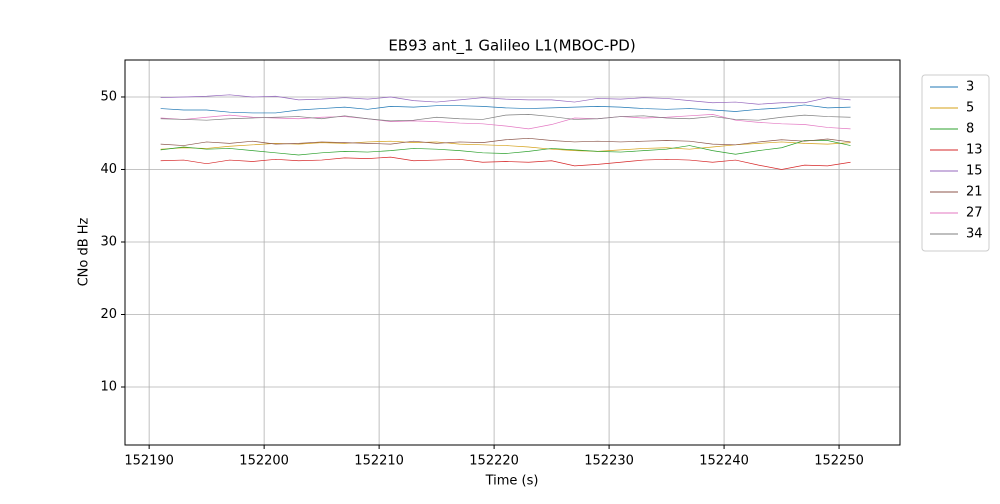  What do you see at coordinates (108, 314) in the screenshot?
I see `y-tick-label: 20` at bounding box center [108, 314].